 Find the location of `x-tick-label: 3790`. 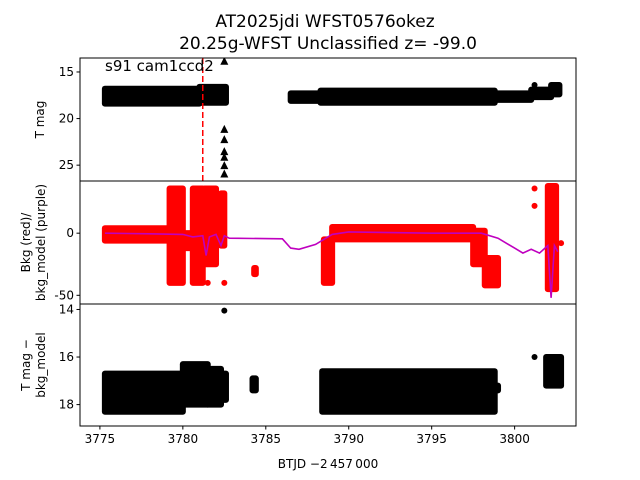

x-tick-label: 3790 is located at coordinates (348, 439).